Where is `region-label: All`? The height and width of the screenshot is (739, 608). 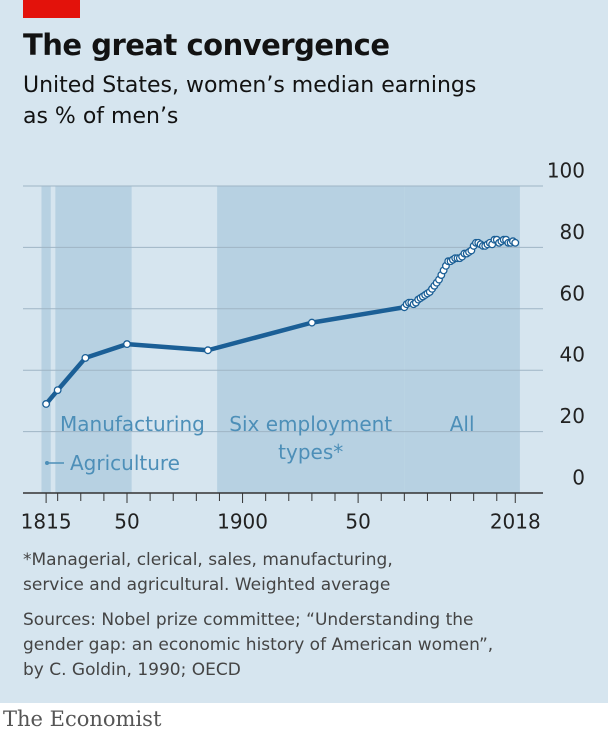
region-label: All is located at coordinates (462, 424).